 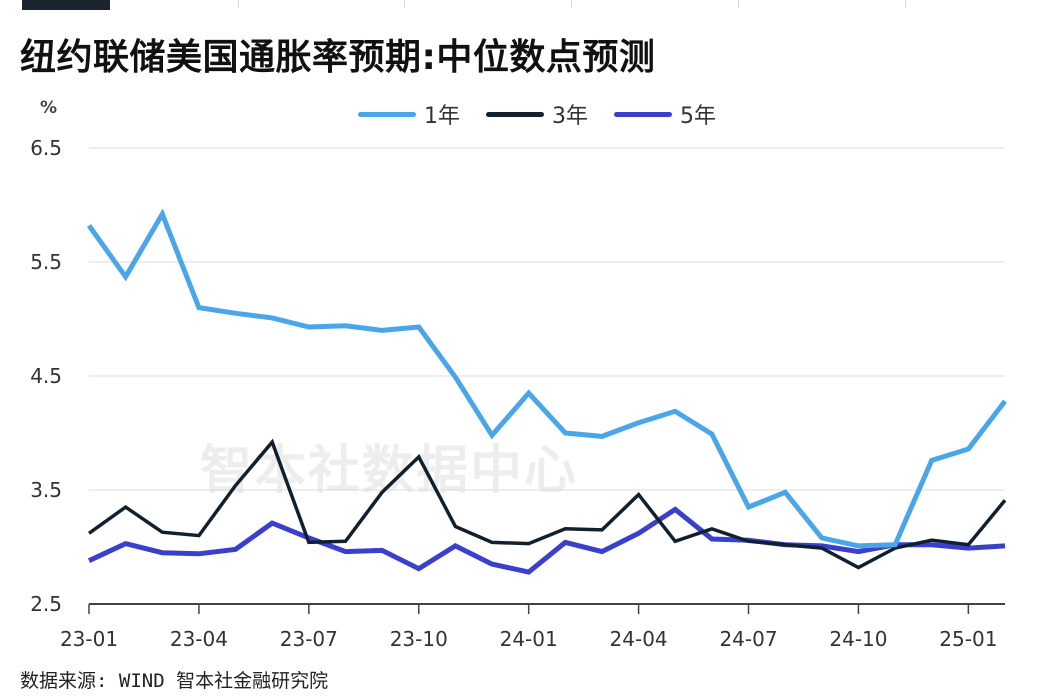 I want to click on x-tick-label: 24-04, so click(x=639, y=639).